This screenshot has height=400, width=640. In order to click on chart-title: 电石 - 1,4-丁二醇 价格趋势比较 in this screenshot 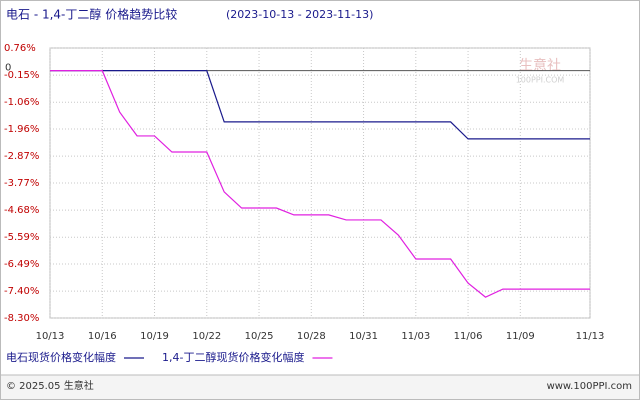, I will do `click(91, 14)`.